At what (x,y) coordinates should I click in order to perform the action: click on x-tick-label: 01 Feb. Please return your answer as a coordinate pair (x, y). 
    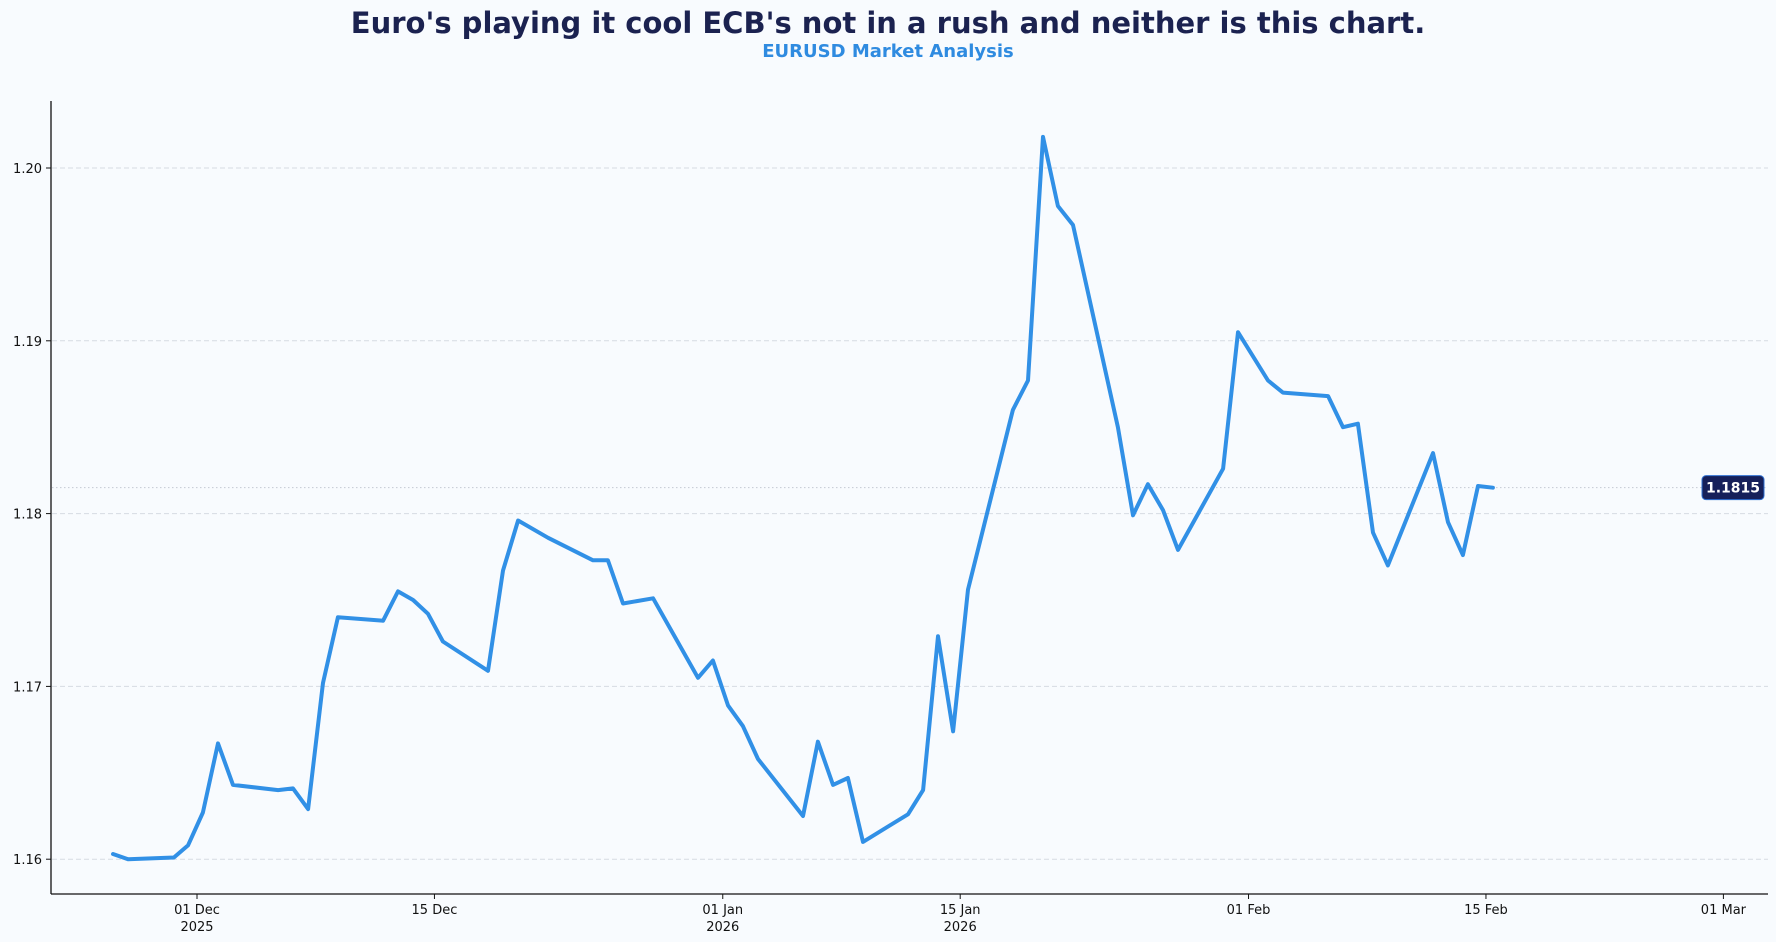
    Looking at the image, I should click on (1249, 910).